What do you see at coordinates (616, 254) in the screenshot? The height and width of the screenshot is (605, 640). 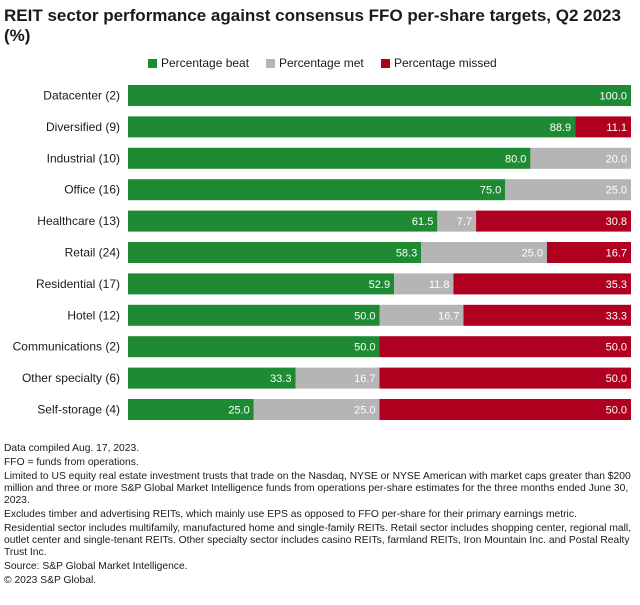 I see `data-label-retail-missed: 16.7` at bounding box center [616, 254].